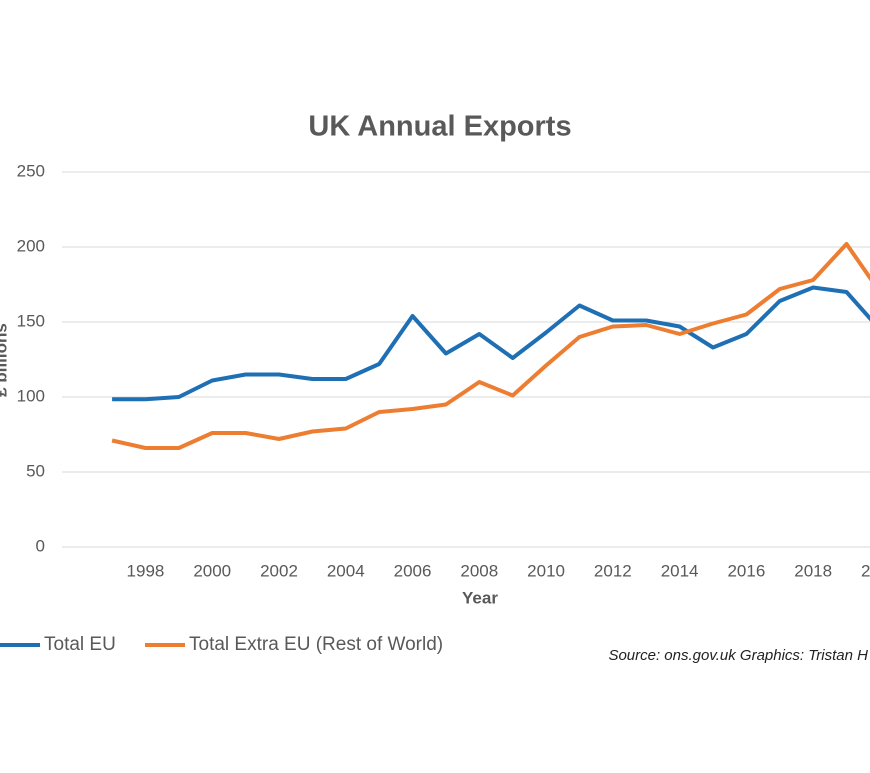  What do you see at coordinates (546, 570) in the screenshot?
I see `x-tick-label: 2010` at bounding box center [546, 570].